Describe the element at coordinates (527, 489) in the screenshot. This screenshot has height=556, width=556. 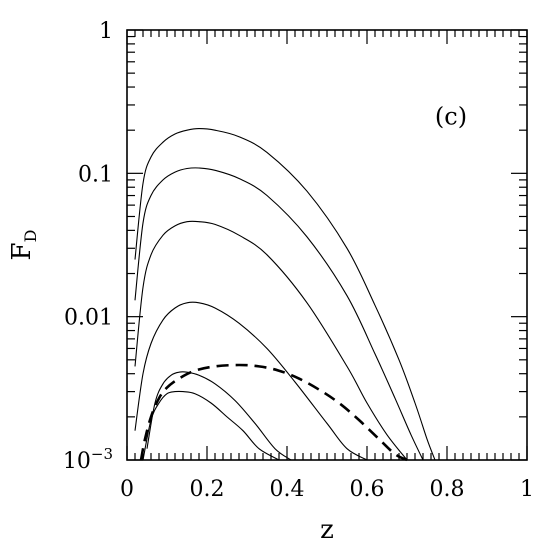
I see `x-tick-label: 1` at that location.